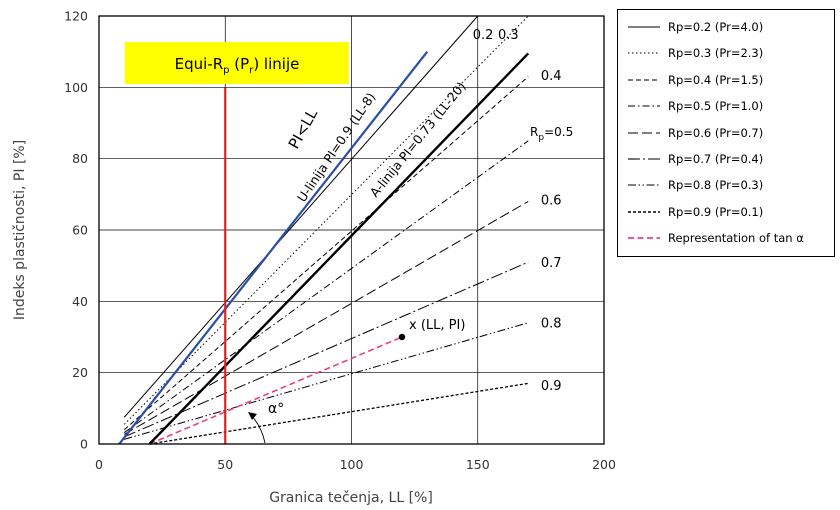 This screenshot has width=840, height=510. Describe the element at coordinates (199, 64) in the screenshot. I see `equi-rp-label-main: Equi-R` at that location.